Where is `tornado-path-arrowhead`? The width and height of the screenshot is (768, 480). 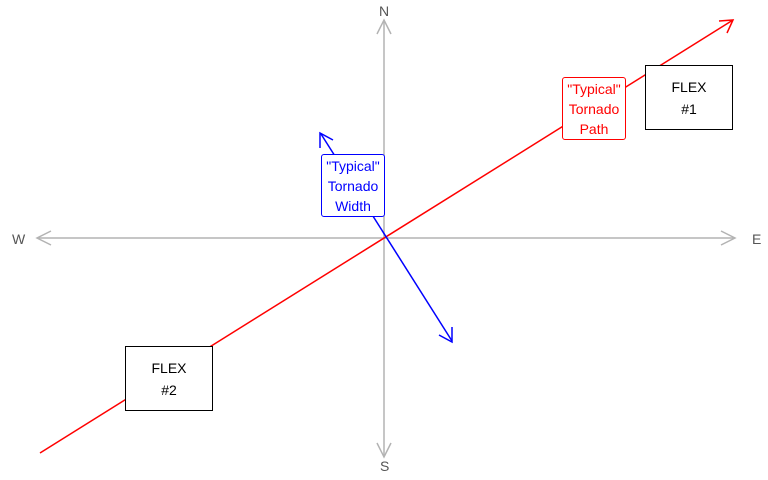
tornado-path-arrowhead is located at coordinates (726, 26).